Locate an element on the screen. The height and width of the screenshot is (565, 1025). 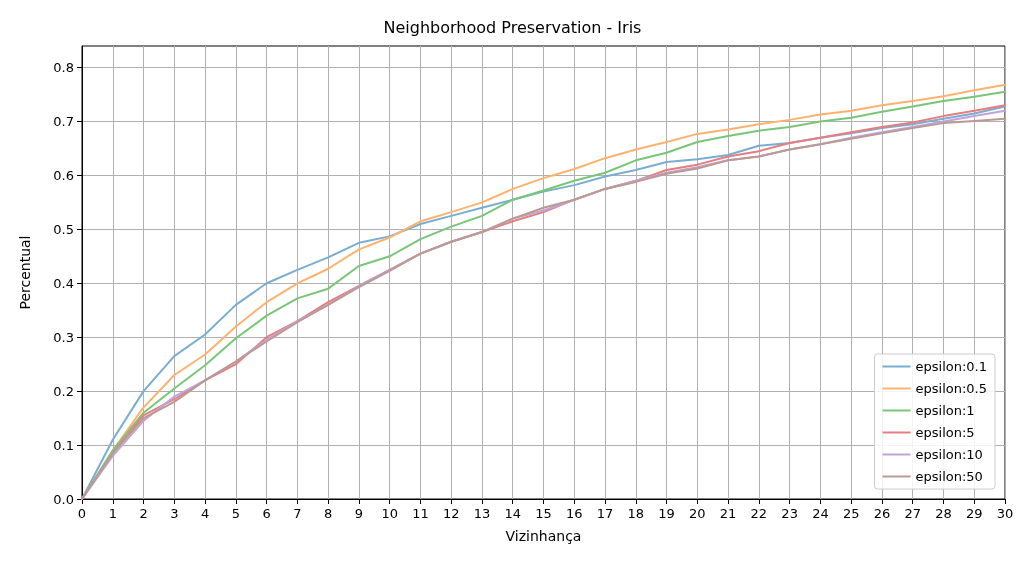
x-tick-label: 3 is located at coordinates (174, 513).